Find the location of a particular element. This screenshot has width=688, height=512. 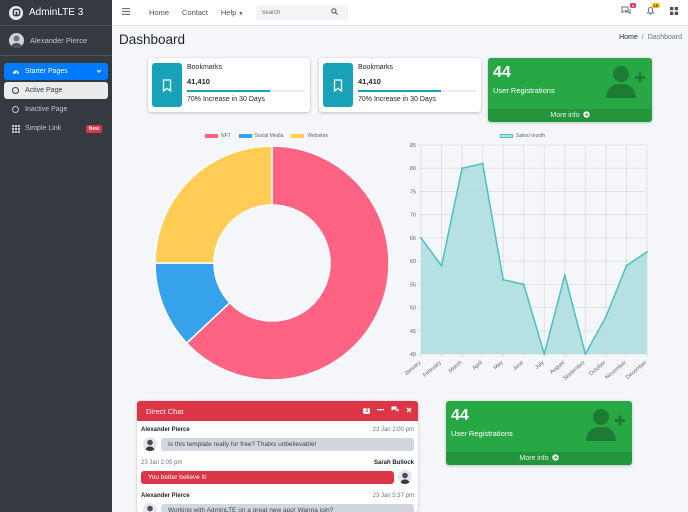

navbar-right: 3 15 is located at coordinates (649, 10).